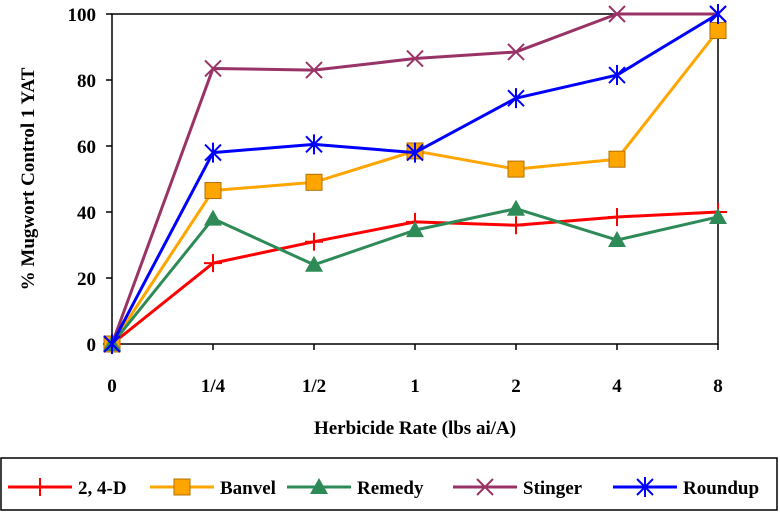 Image resolution: width=780 pixels, height=519 pixels. I want to click on legend-label: Roundup, so click(721, 488).